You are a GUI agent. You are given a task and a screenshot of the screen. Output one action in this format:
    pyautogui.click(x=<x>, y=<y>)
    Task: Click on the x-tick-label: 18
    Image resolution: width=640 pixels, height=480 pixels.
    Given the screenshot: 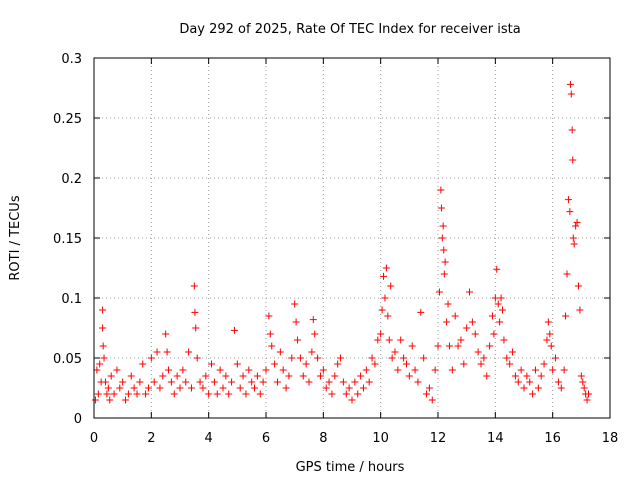 What is the action you would take?
    pyautogui.click(x=610, y=438)
    